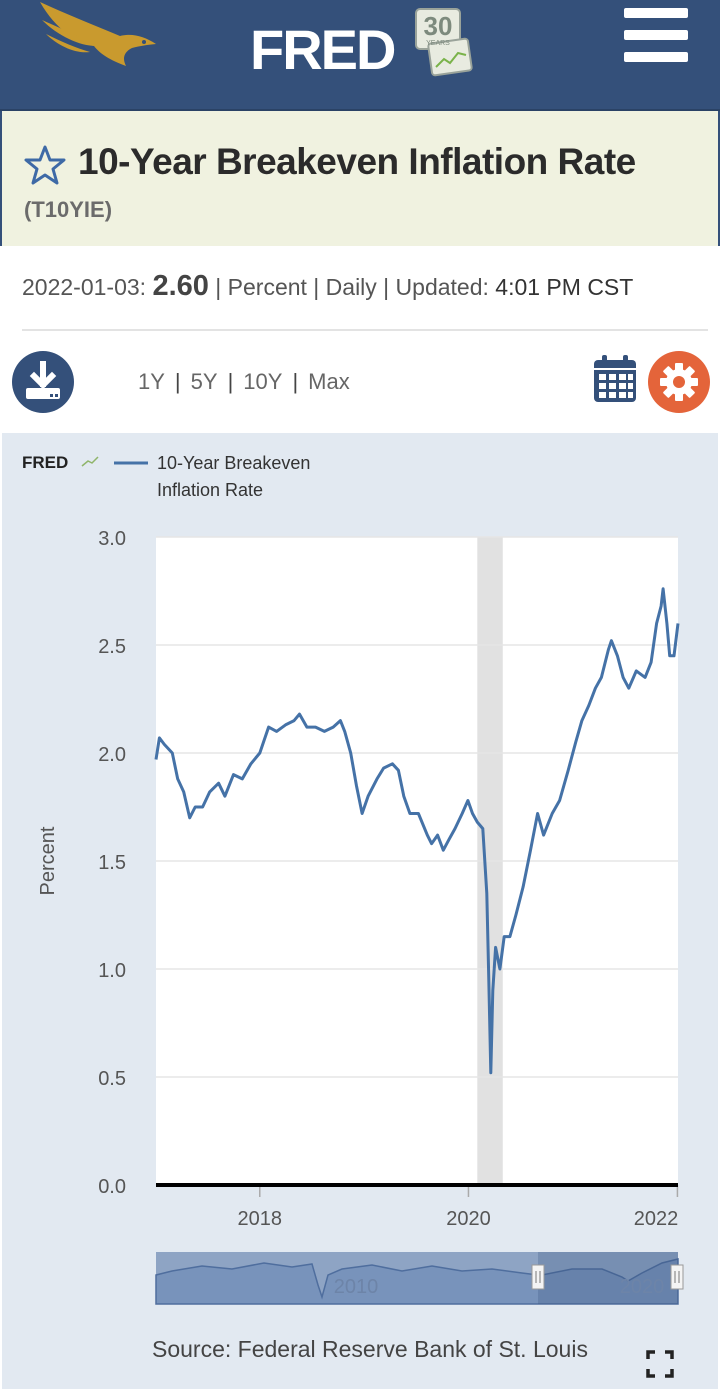 This screenshot has height=1389, width=720. Describe the element at coordinates (112, 971) in the screenshot. I see `y-tick-label: 1.0` at that location.